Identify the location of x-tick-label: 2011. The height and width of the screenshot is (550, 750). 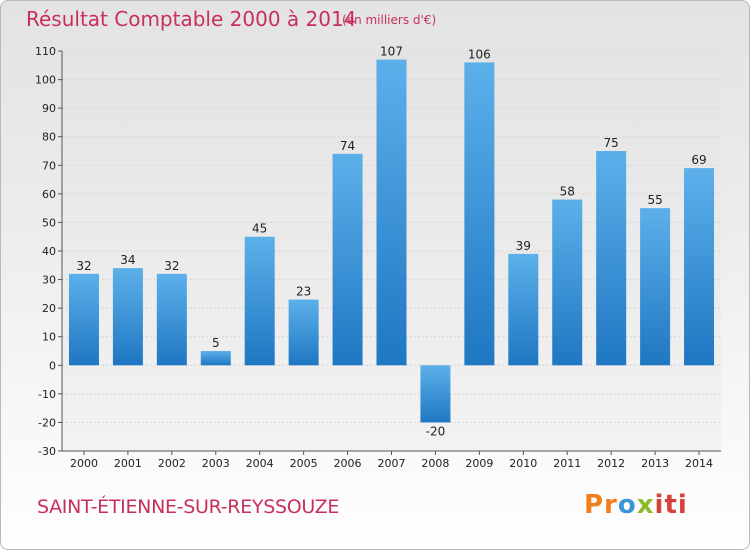
(567, 463).